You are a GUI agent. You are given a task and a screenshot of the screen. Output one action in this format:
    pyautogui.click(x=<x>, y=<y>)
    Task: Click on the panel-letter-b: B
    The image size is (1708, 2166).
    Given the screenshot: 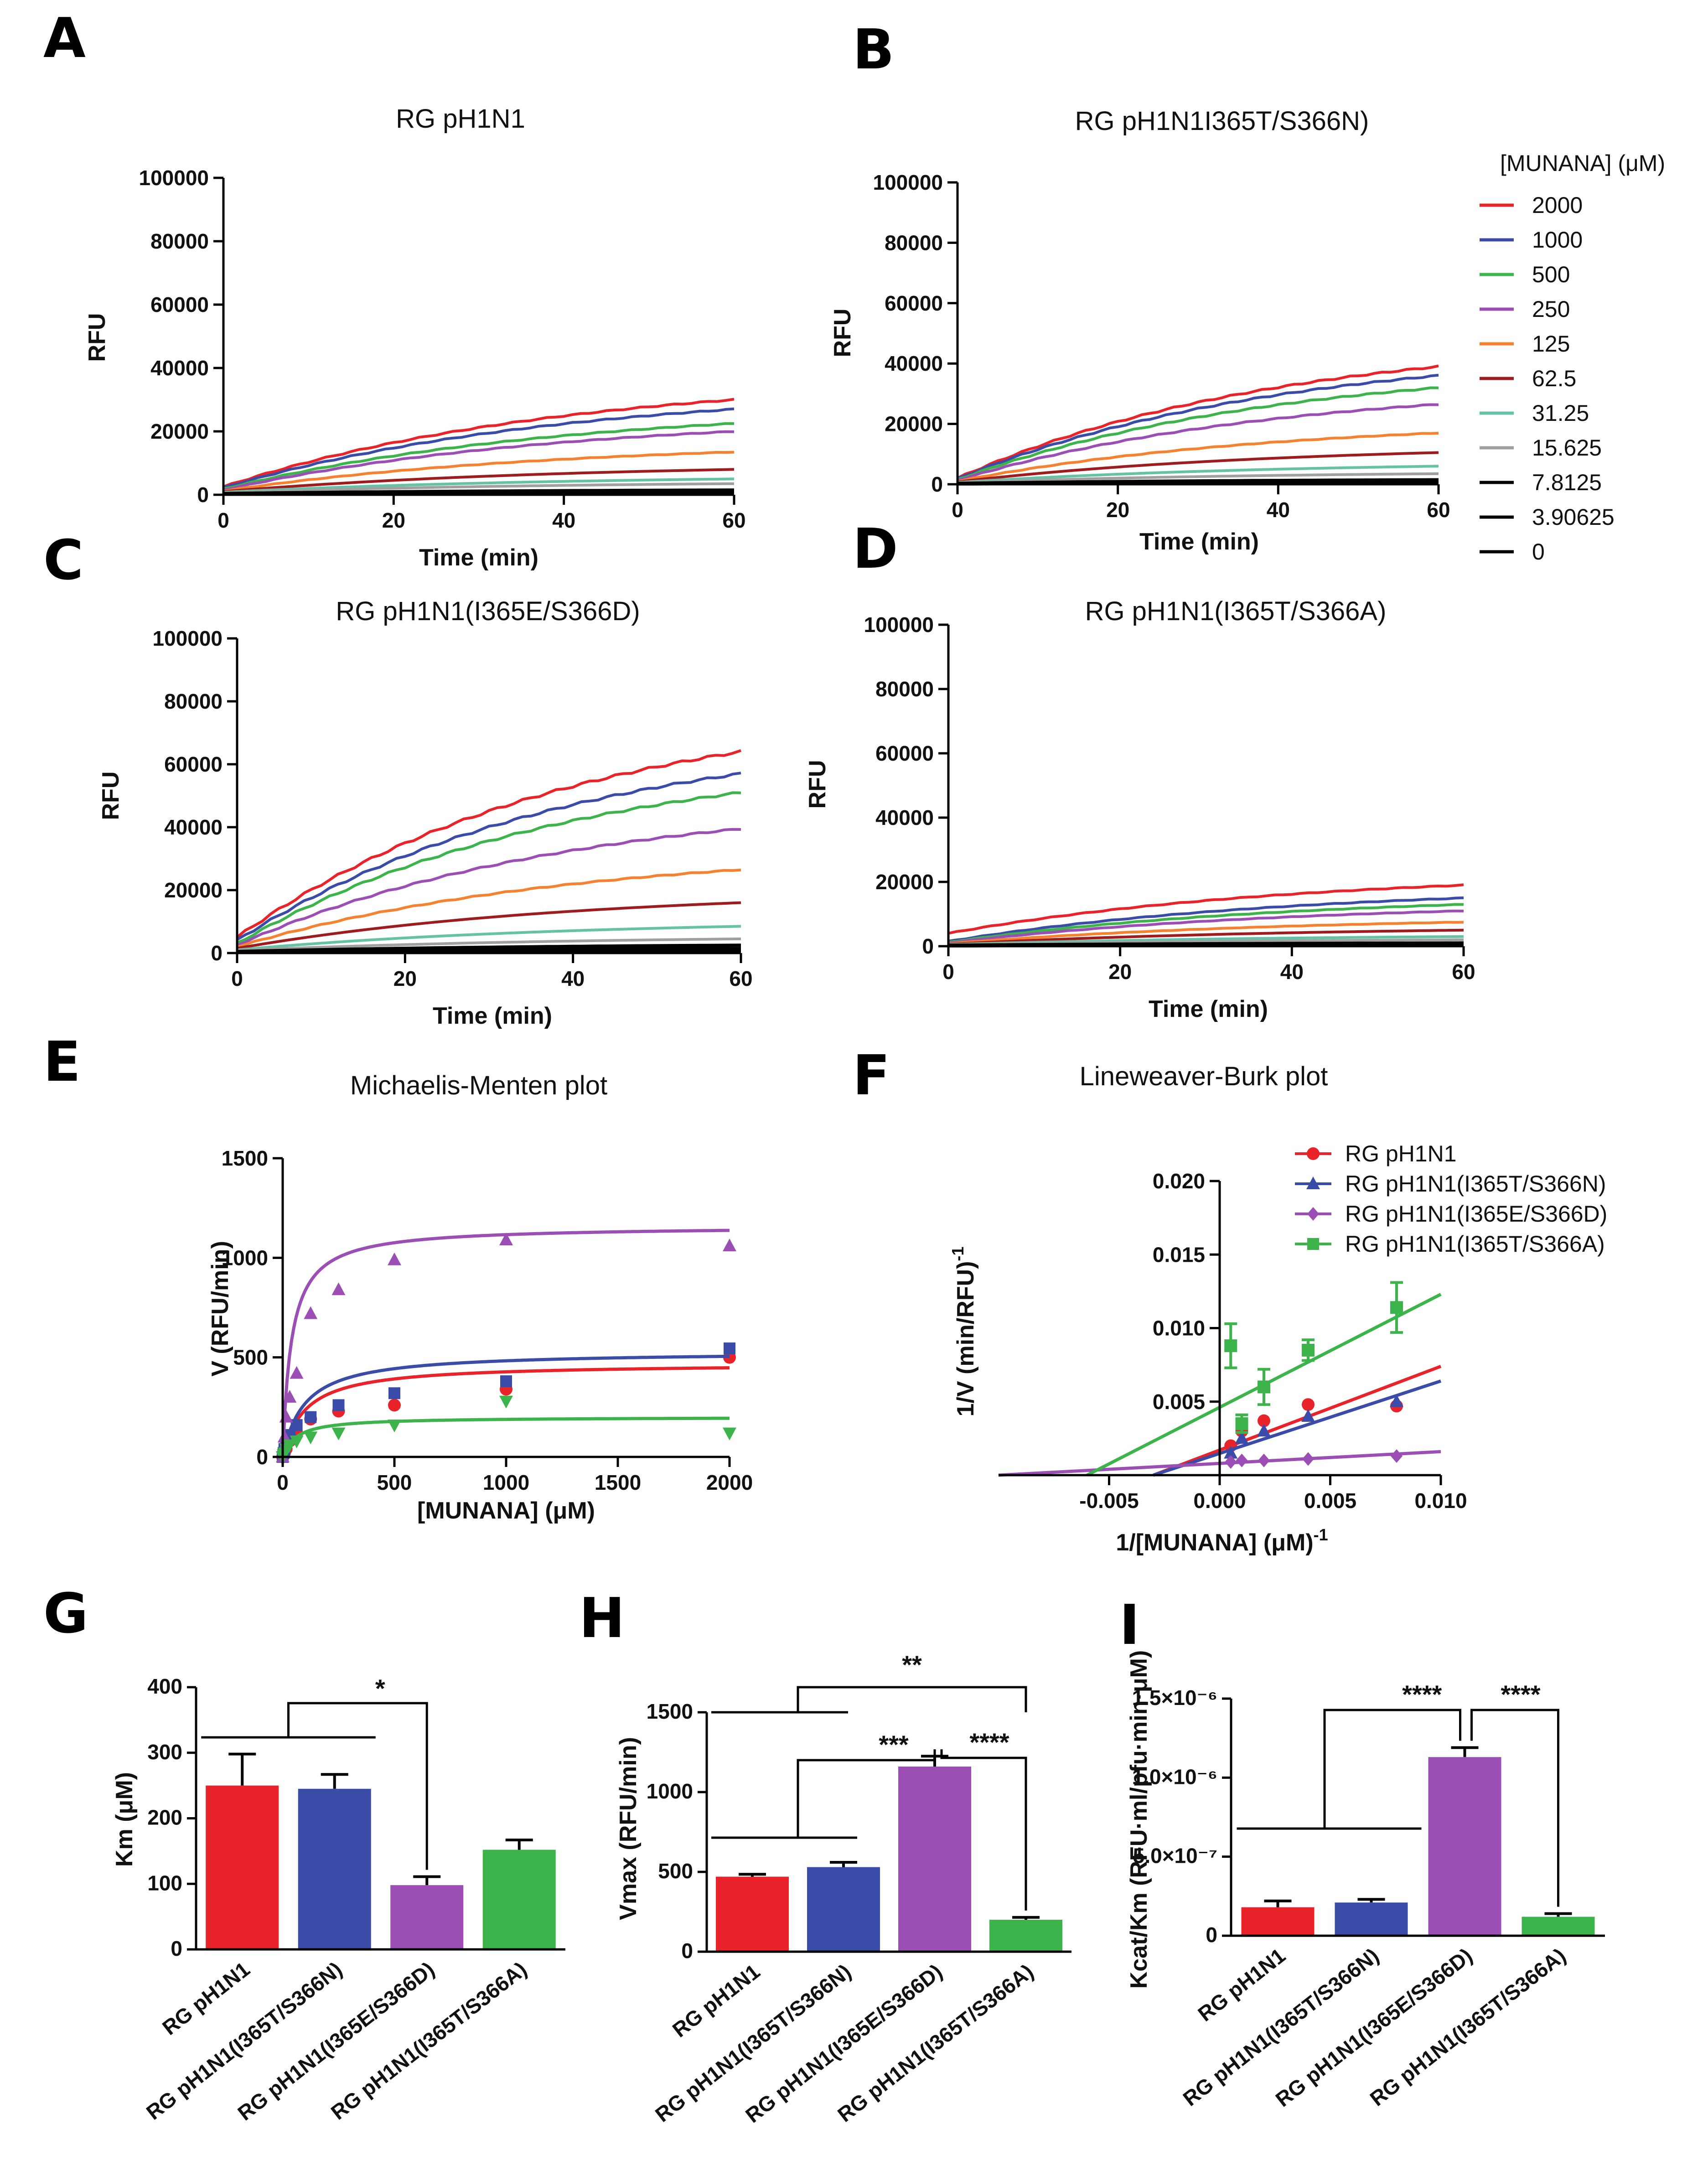 What is the action you would take?
    pyautogui.click(x=873, y=50)
    